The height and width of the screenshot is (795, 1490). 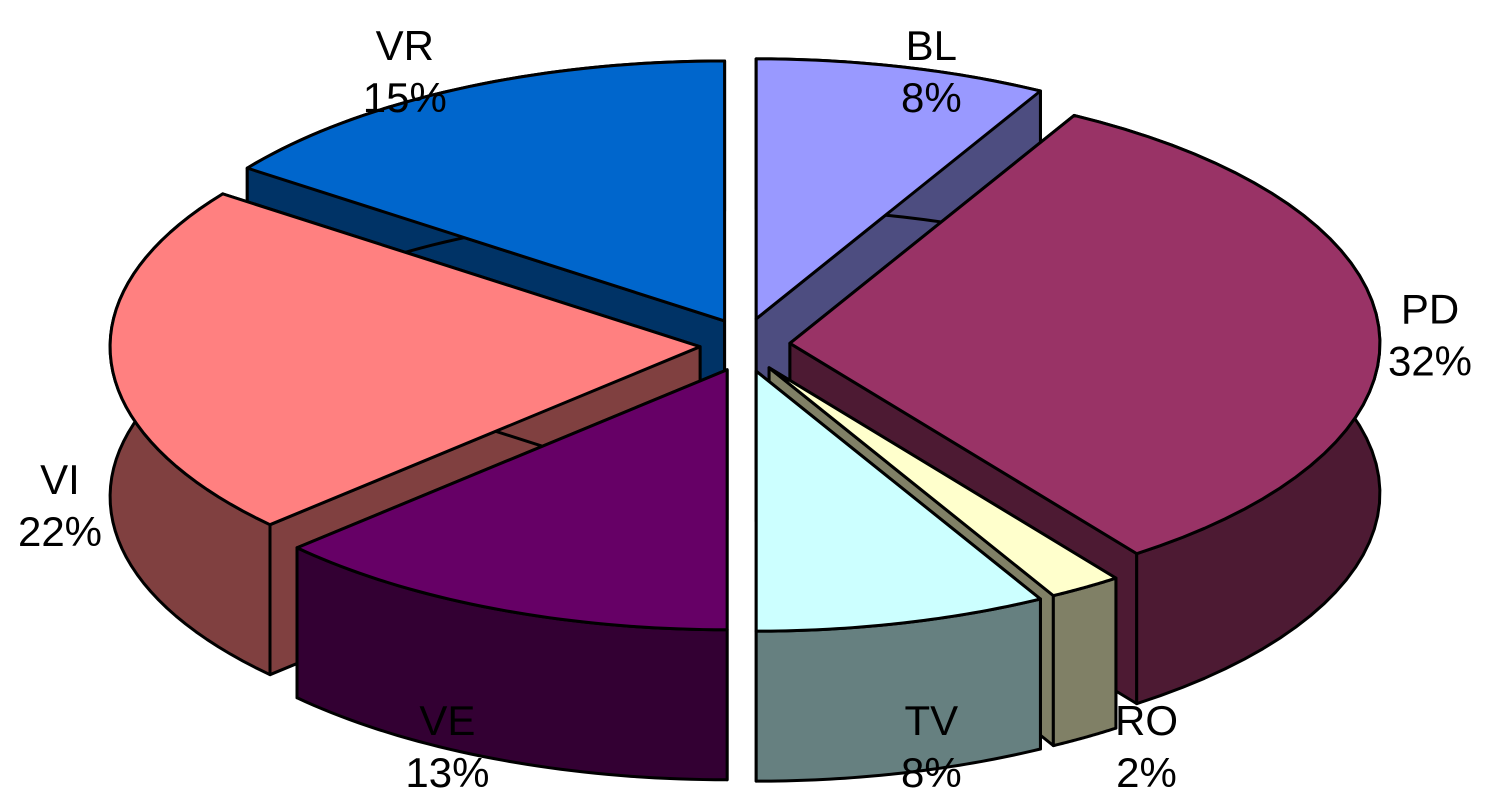 I want to click on slice-label-bl: BL, so click(x=931, y=45).